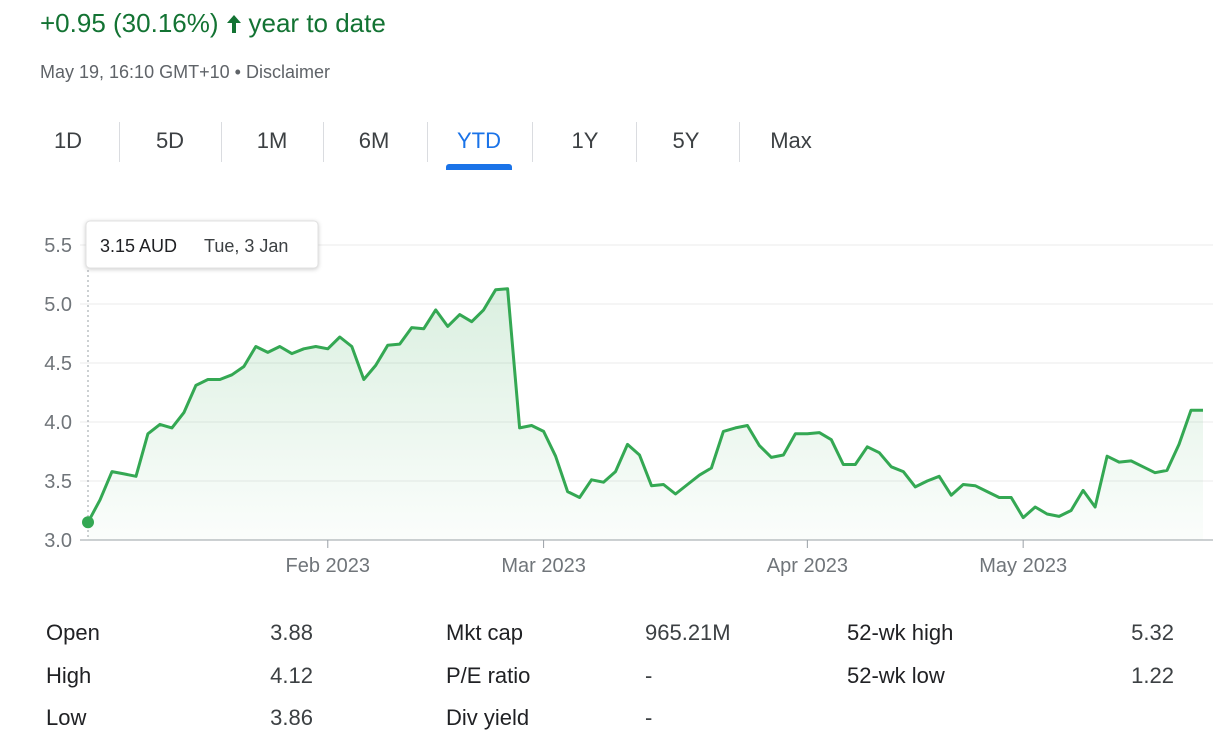 The height and width of the screenshot is (754, 1226). I want to click on y-tick-label: 4.0, so click(58, 423).